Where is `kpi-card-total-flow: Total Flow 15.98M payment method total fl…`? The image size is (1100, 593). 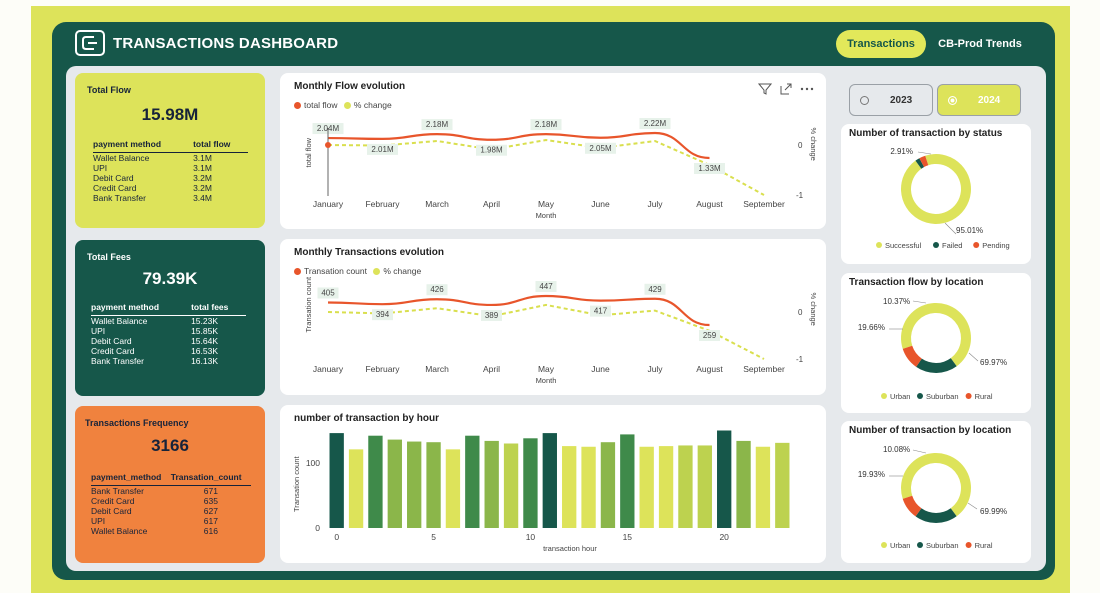
kpi-card-total-flow: Total Flow 15.98M payment method total fl… is located at coordinates (170, 150).